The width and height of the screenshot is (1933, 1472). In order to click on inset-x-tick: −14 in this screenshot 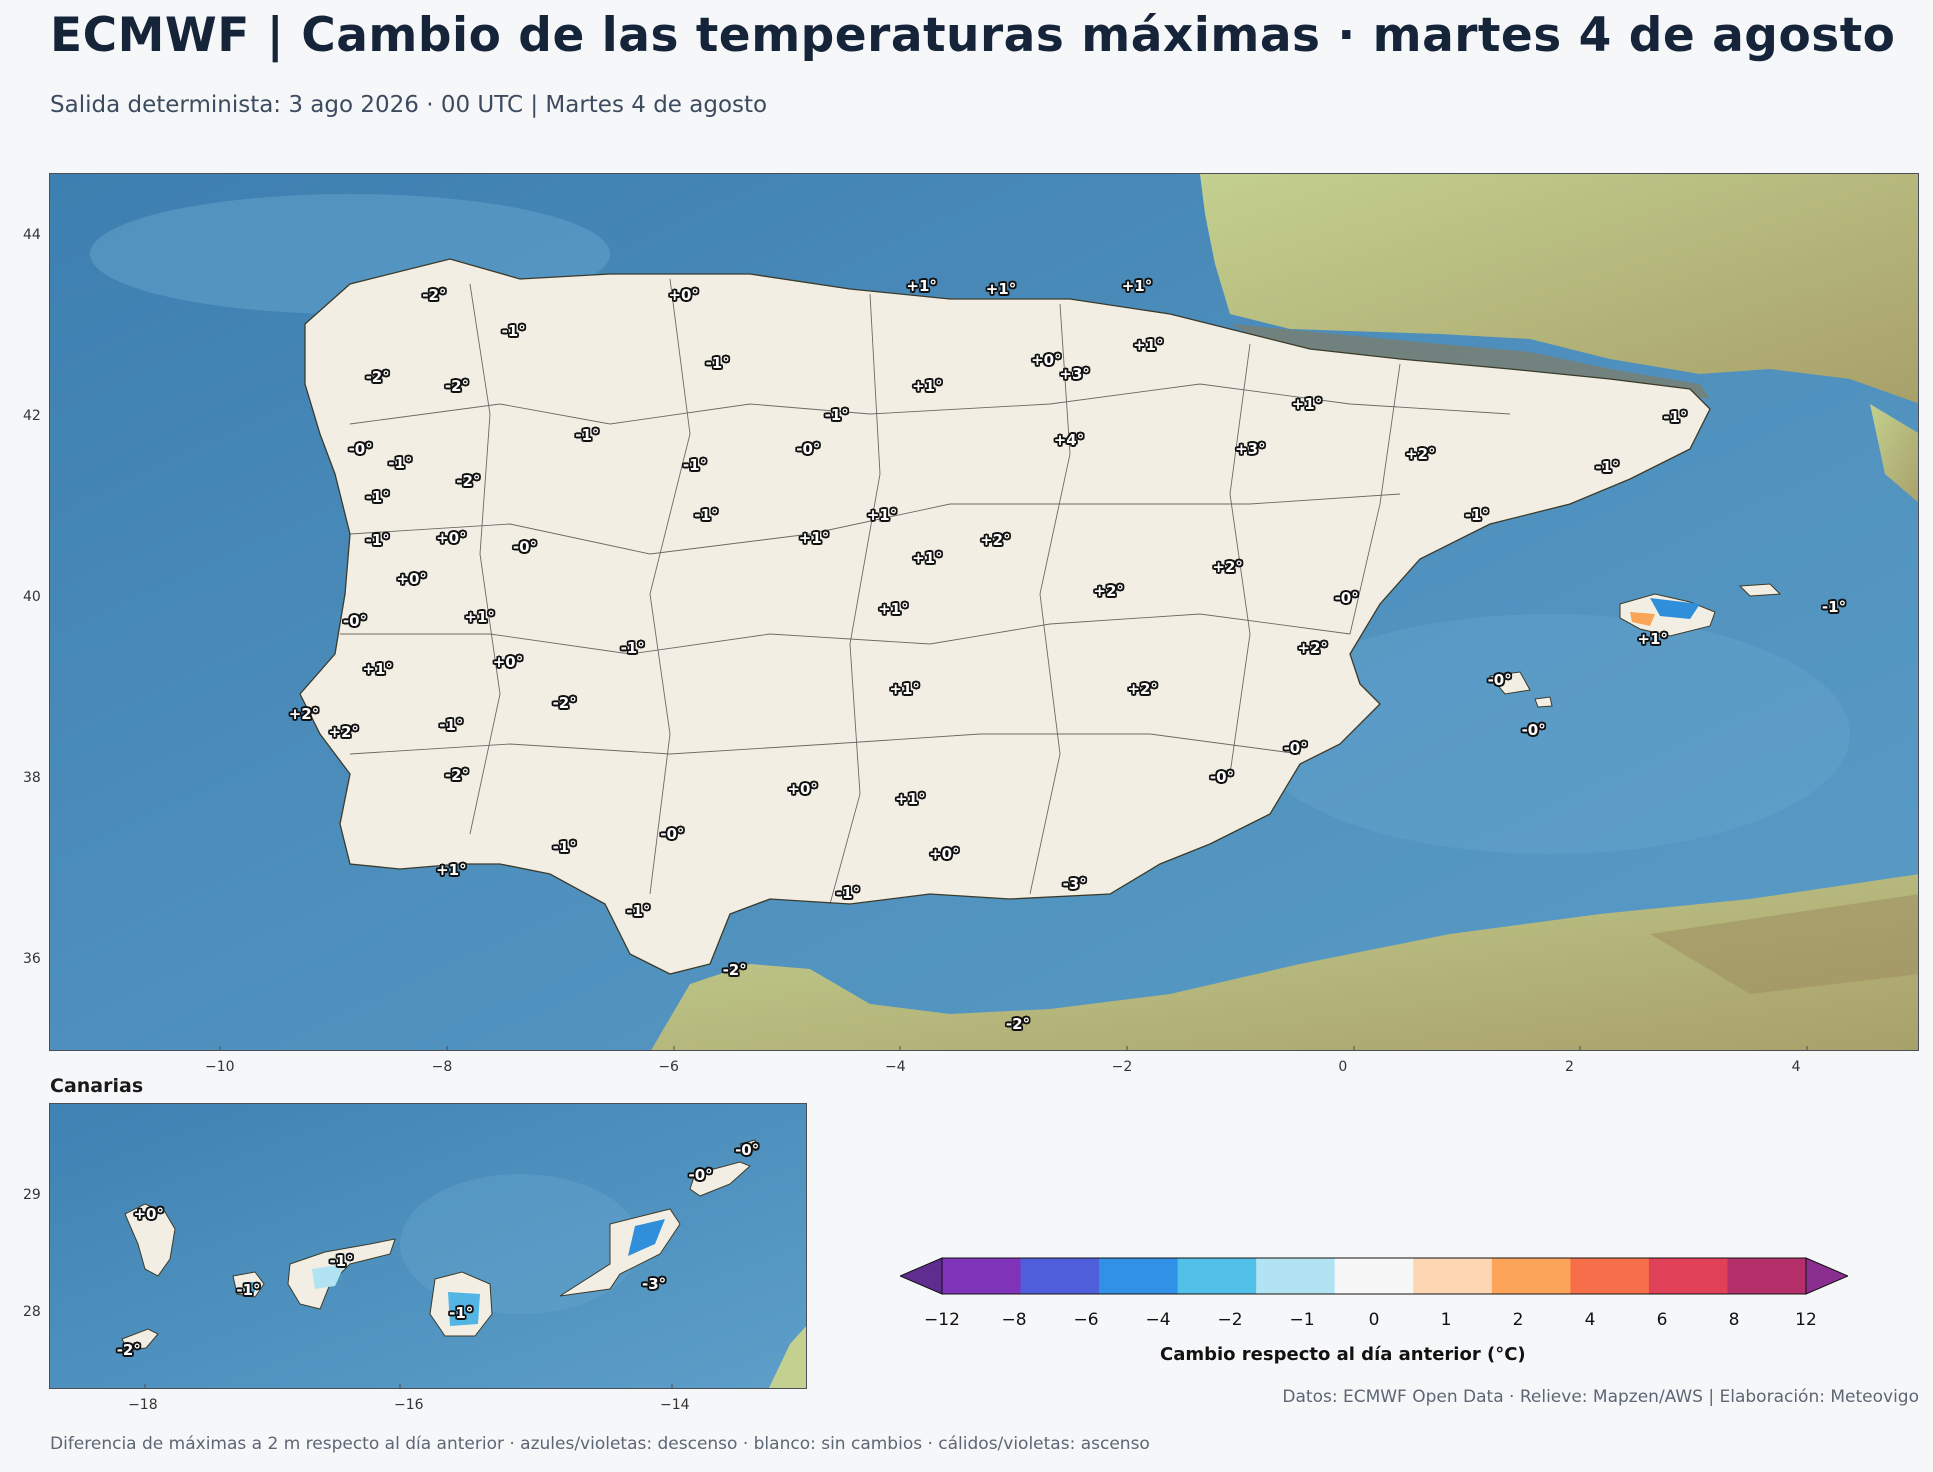, I will do `click(675, 1405)`.